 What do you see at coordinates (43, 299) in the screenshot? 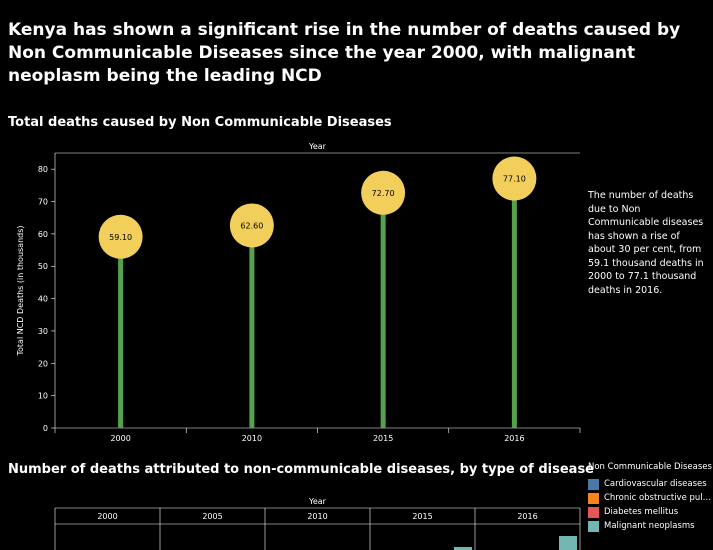
I see `y-tick-label: 40` at bounding box center [43, 299].